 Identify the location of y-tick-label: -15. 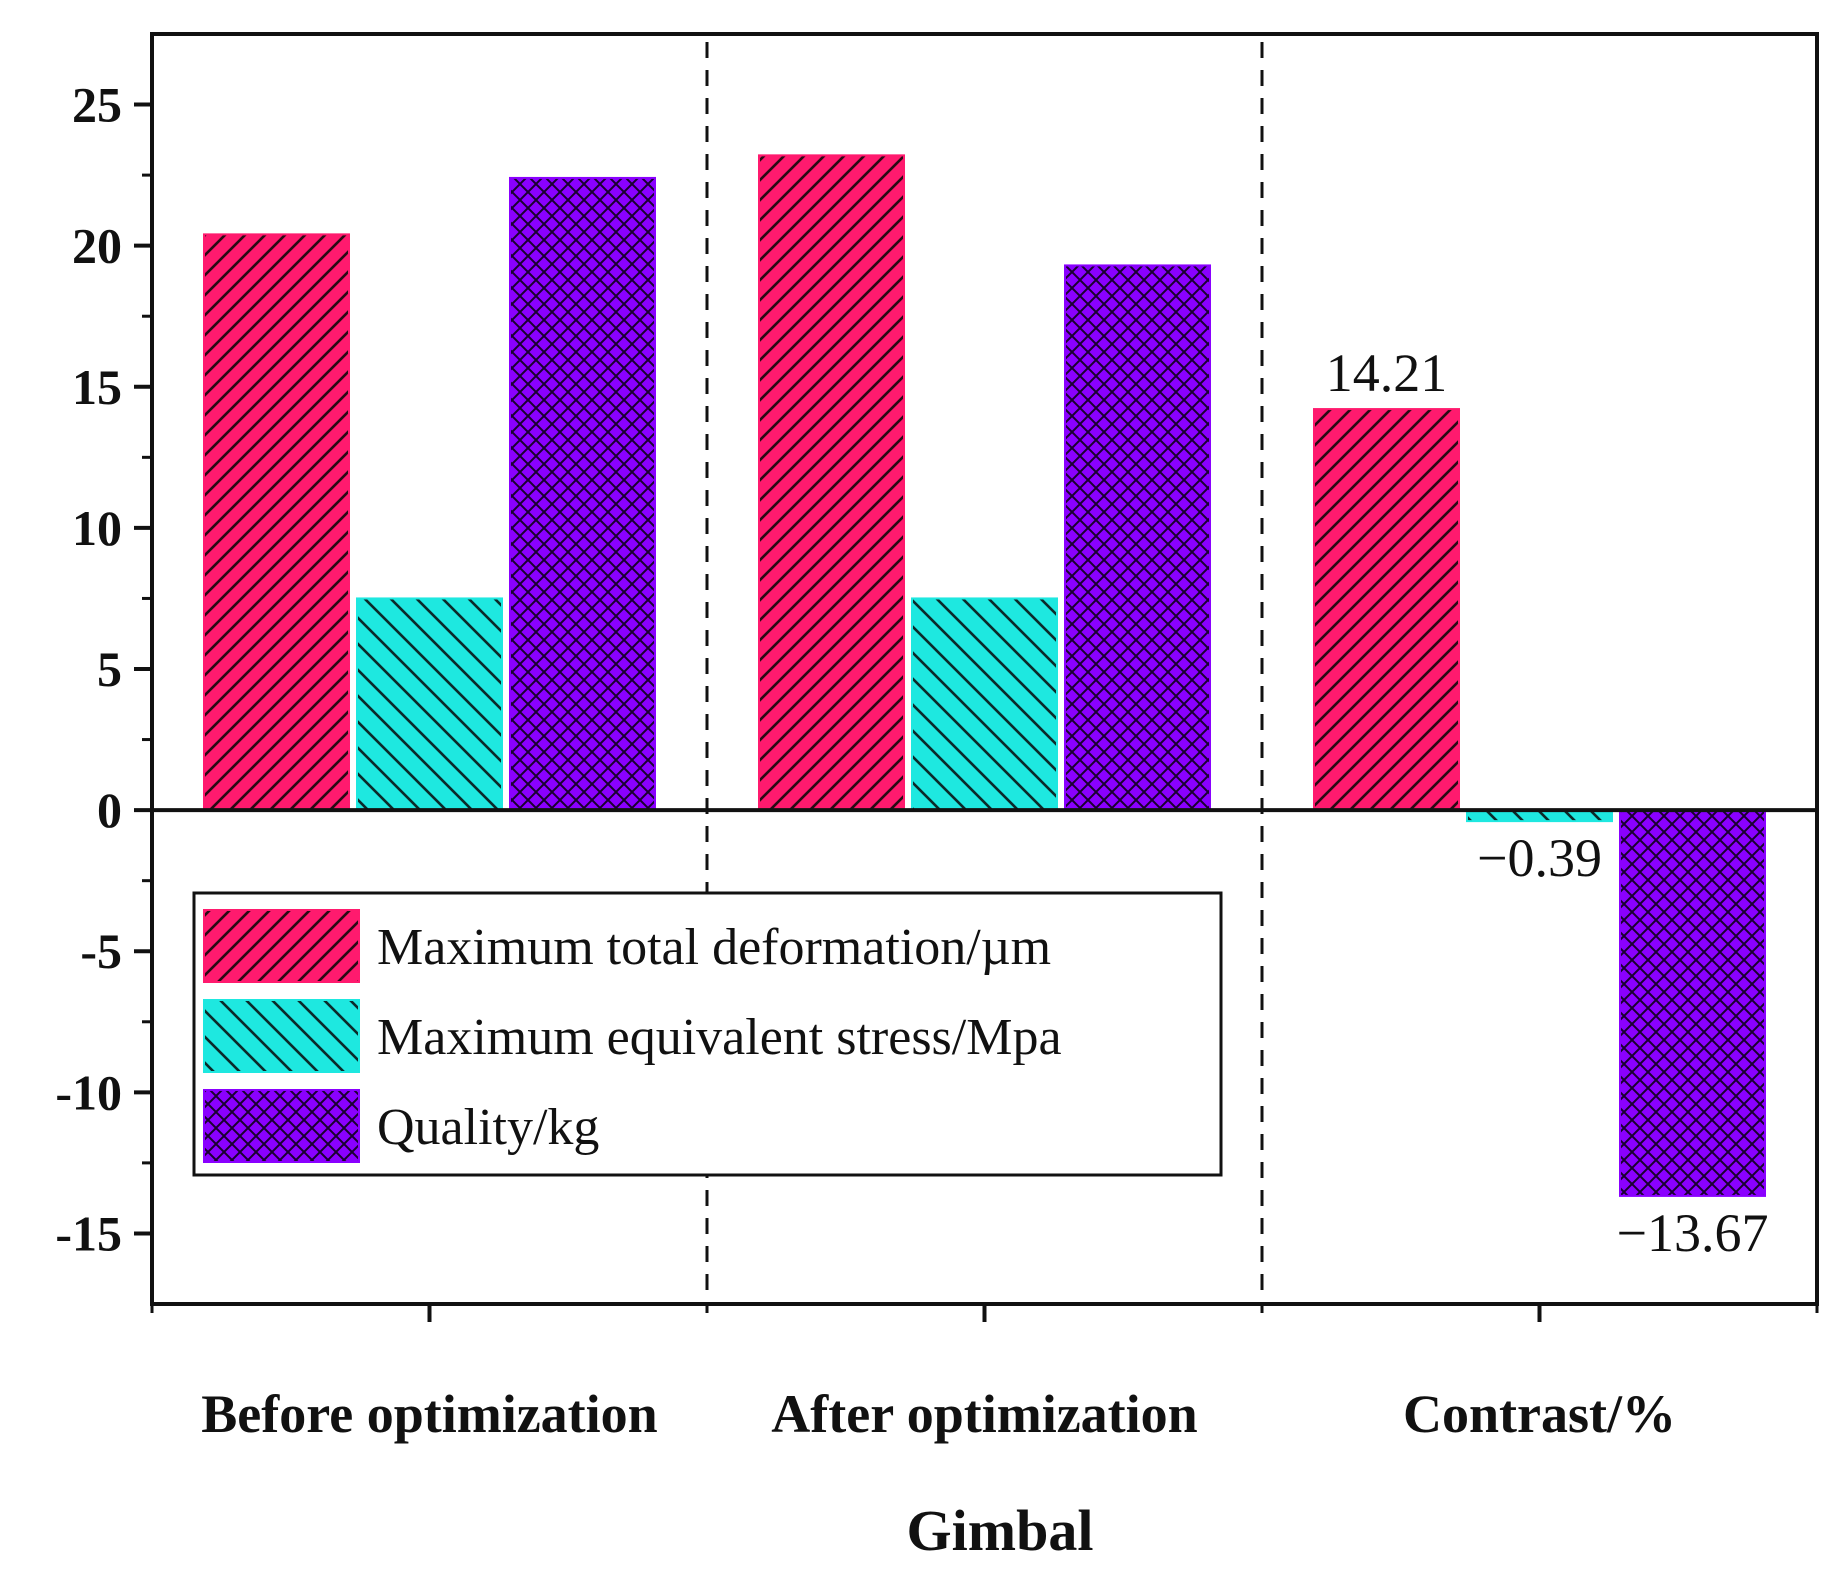
(88, 1233).